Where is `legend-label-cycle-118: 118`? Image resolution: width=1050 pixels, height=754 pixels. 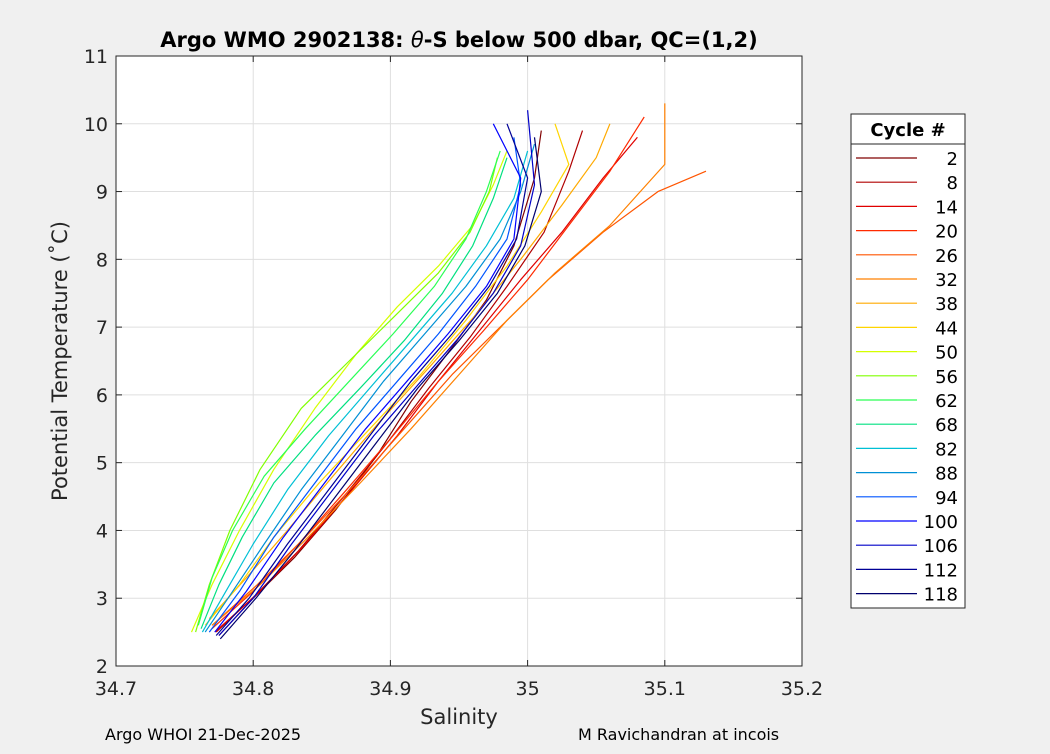 legend-label-cycle-118: 118 is located at coordinates (941, 595).